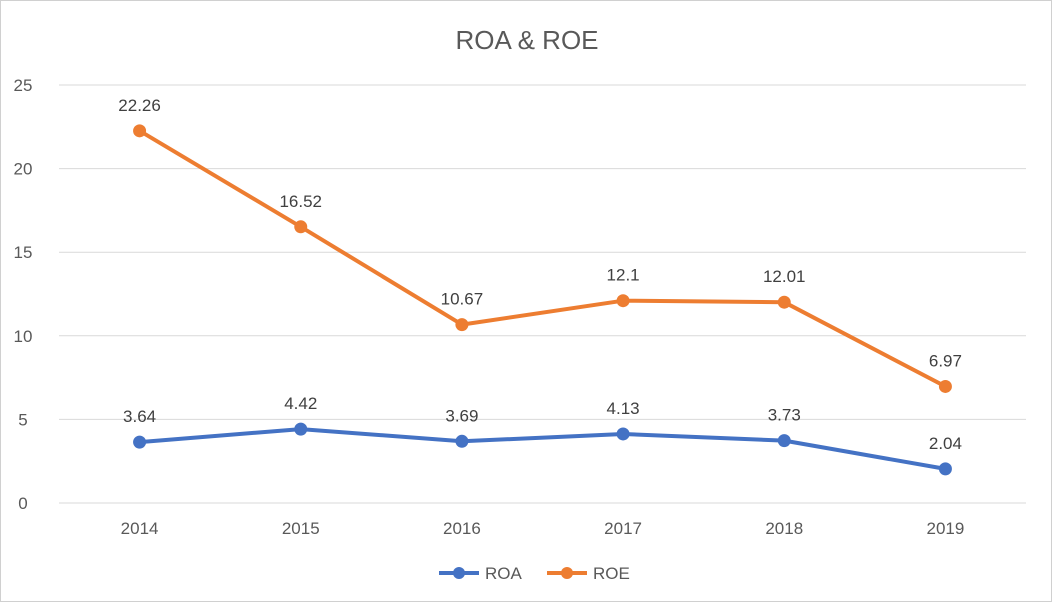 The width and height of the screenshot is (1054, 604). I want to click on chart-title: ROA & ROE, so click(526, 40).